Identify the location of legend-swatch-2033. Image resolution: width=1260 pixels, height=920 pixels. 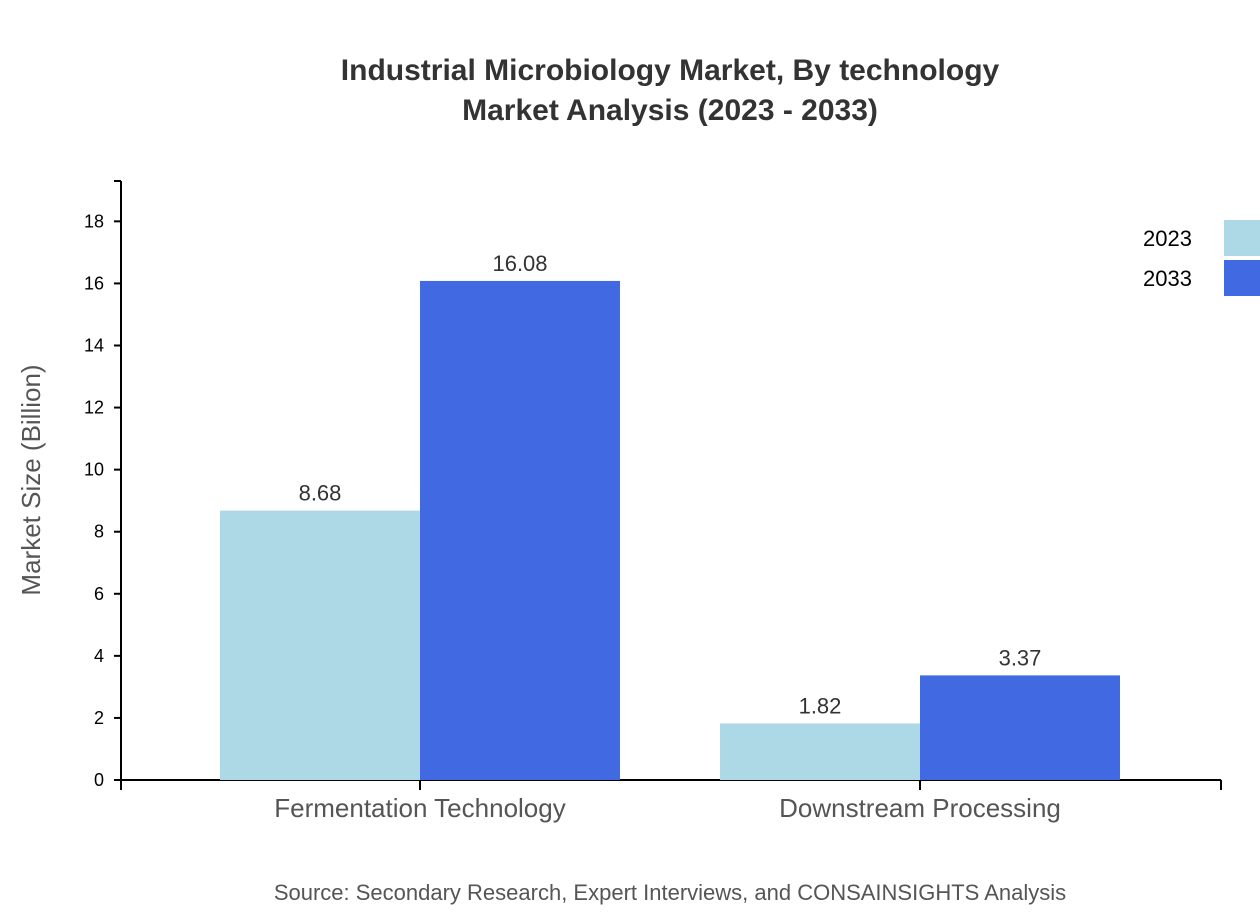
(1242, 278).